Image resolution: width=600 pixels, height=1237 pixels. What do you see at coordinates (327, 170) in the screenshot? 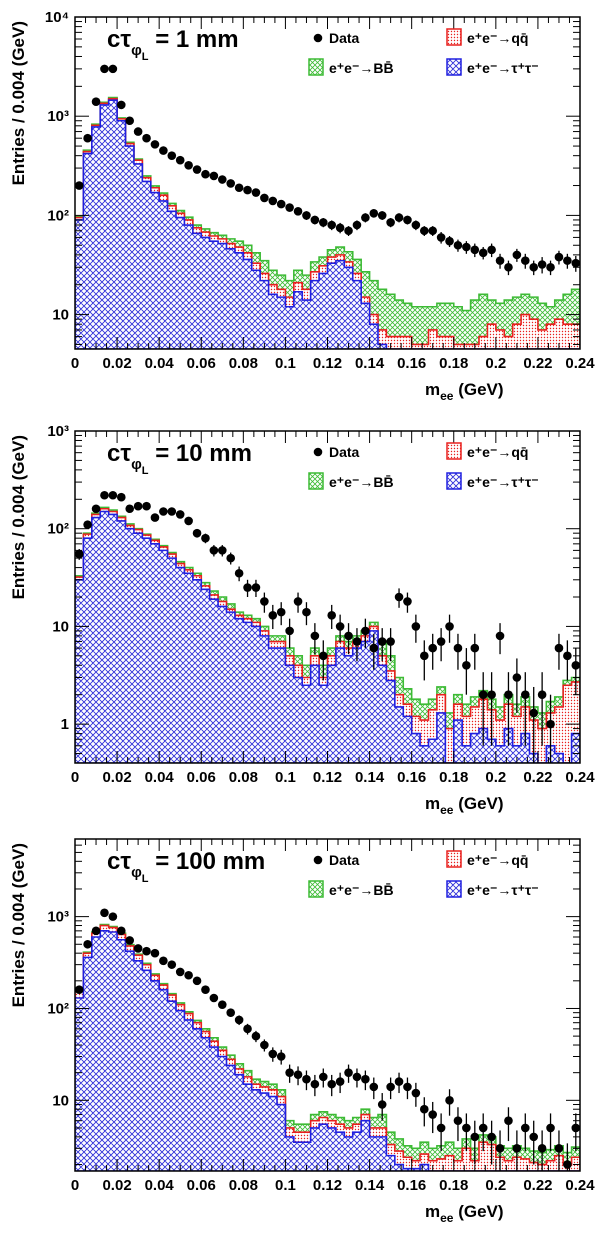
I see `data-points` at bounding box center [327, 170].